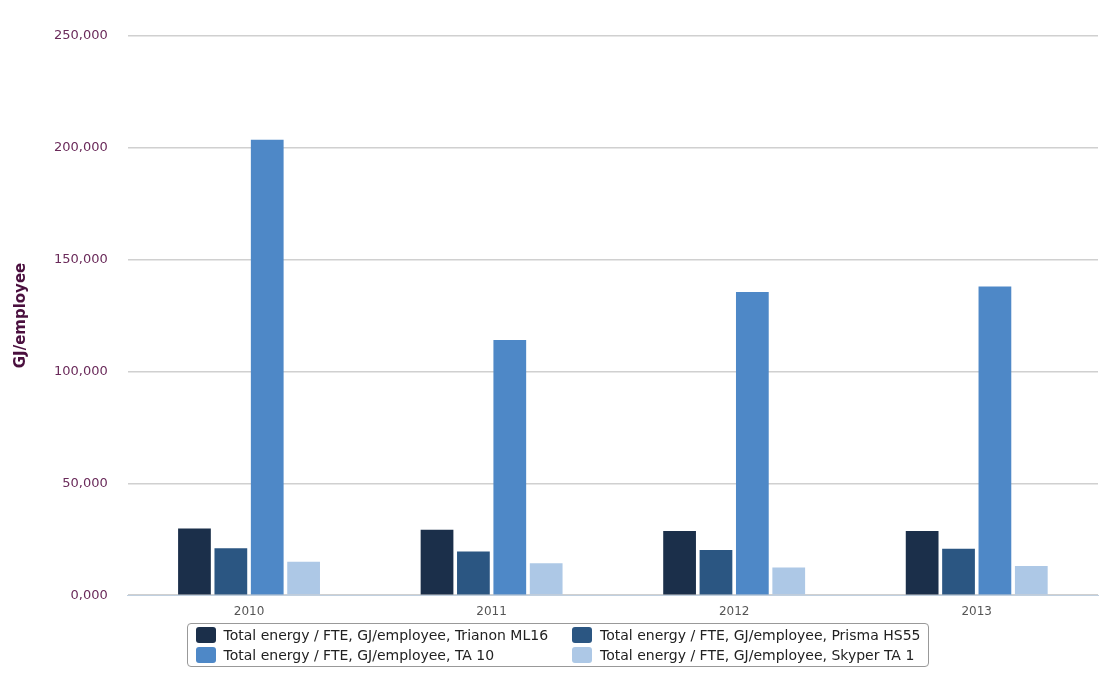 The height and width of the screenshot is (690, 1117). Describe the element at coordinates (19, 315) in the screenshot. I see `y-axis-title: GJ/employee` at that location.